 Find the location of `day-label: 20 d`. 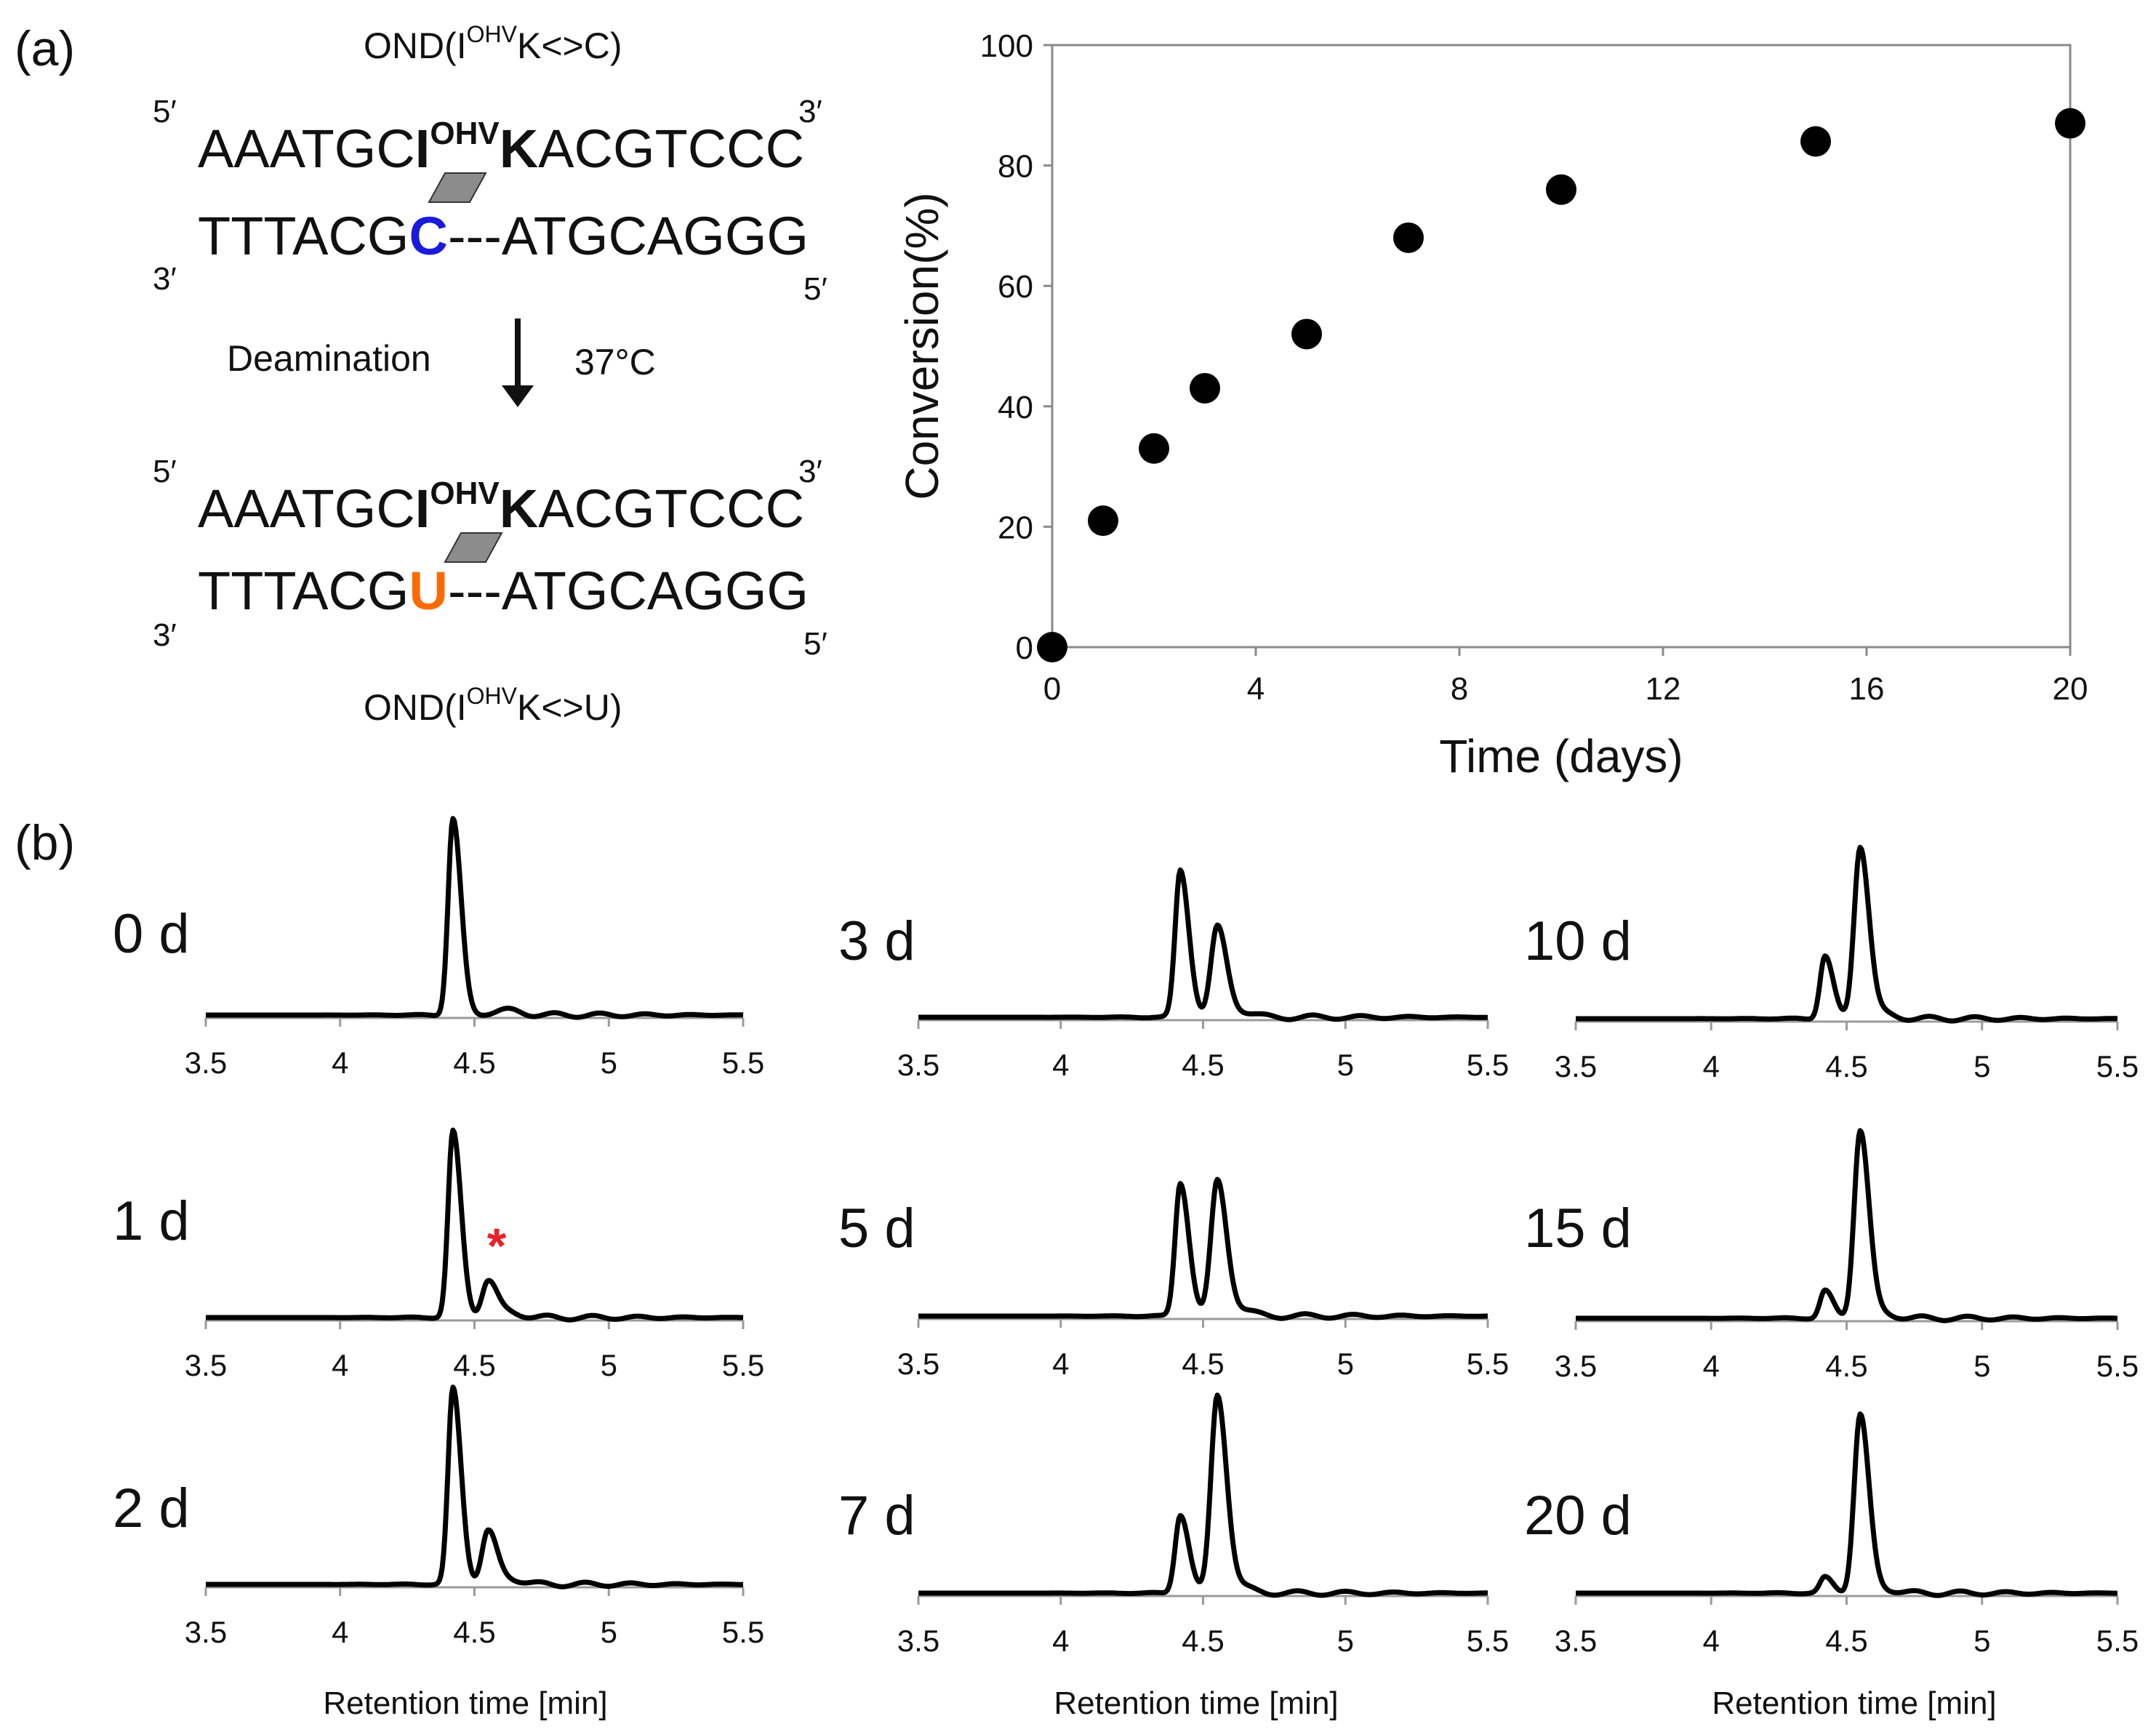

day-label: 20 d is located at coordinates (1578, 1516).